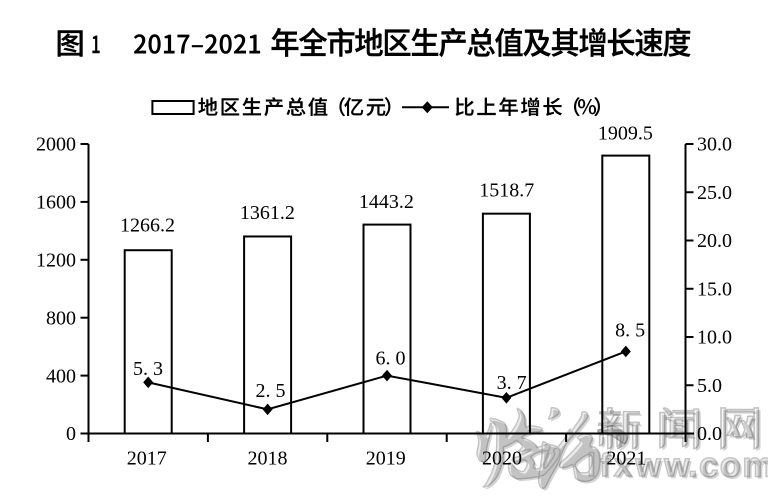 The height and width of the screenshot is (496, 768). I want to click on svg-text: 20.0, so click(714, 241).